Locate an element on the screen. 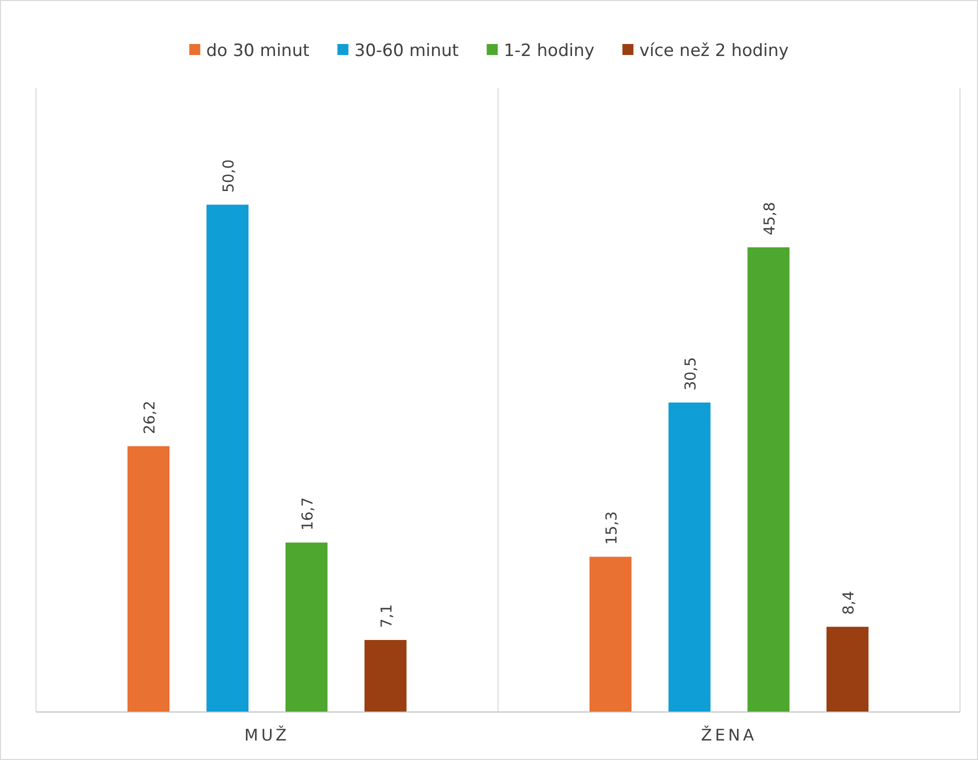 This screenshot has width=978, height=760. data-label: 7,1 is located at coordinates (387, 616).